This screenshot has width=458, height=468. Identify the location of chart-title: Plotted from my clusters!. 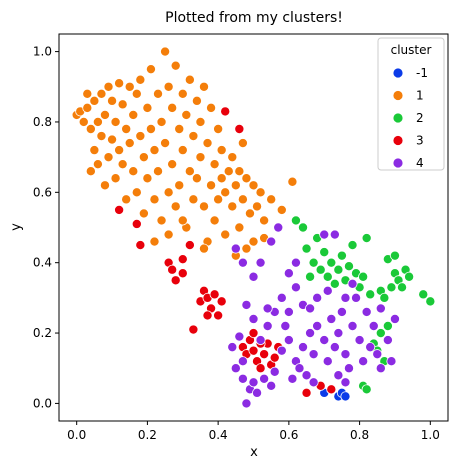
(254, 18).